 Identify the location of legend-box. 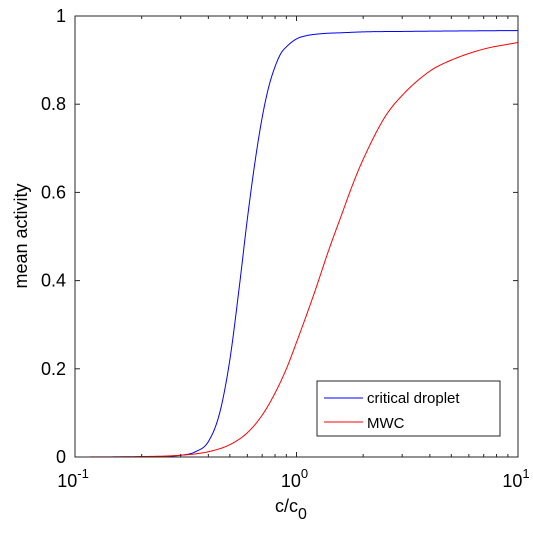
(408, 408).